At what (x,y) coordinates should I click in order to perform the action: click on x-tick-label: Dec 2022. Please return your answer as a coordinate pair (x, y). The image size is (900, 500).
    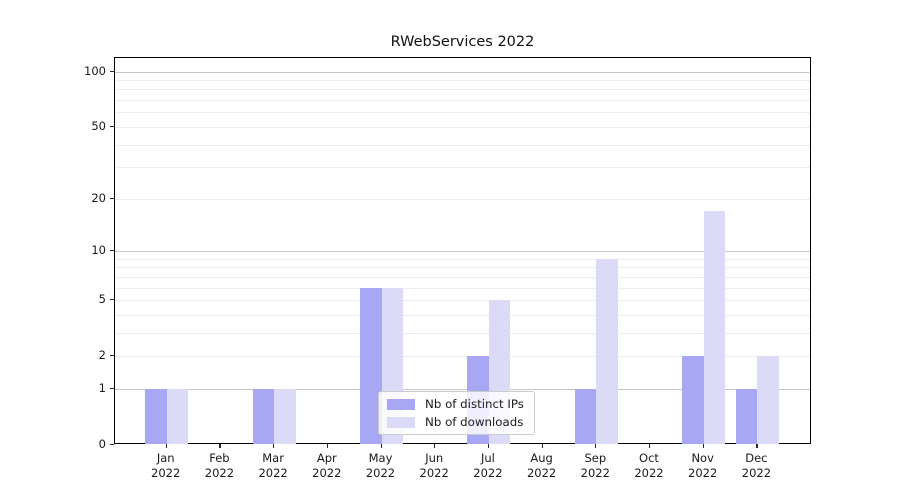
    Looking at the image, I should click on (756, 465).